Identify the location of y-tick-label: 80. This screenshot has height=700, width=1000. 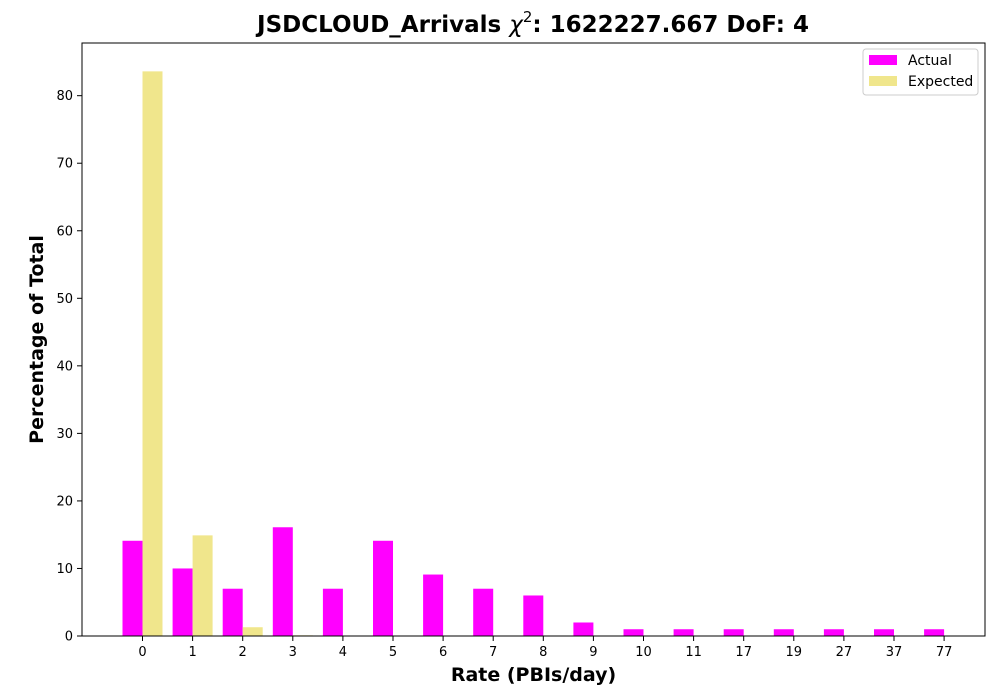
(64, 96).